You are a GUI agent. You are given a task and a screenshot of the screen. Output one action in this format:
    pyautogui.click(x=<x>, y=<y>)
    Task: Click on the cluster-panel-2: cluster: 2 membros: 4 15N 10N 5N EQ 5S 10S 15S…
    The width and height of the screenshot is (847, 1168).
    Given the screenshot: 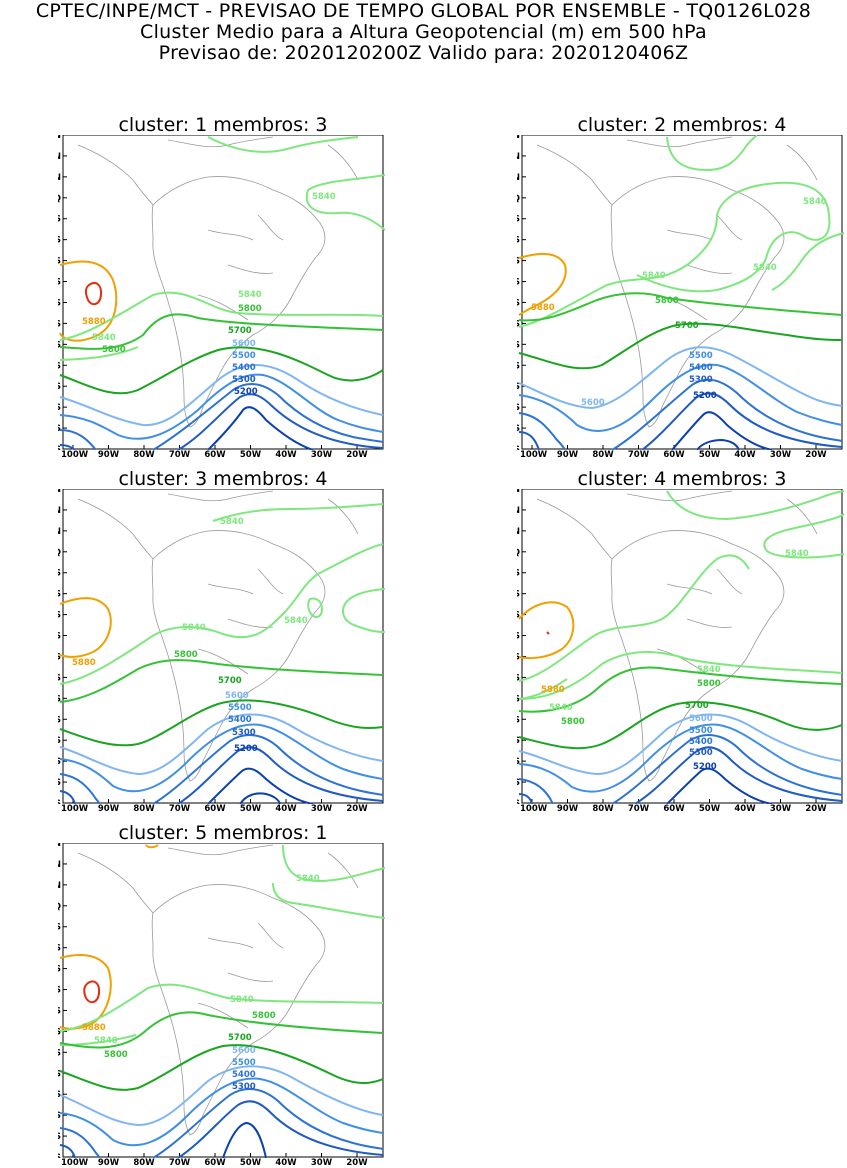 What is the action you would take?
    pyautogui.click(x=682, y=287)
    